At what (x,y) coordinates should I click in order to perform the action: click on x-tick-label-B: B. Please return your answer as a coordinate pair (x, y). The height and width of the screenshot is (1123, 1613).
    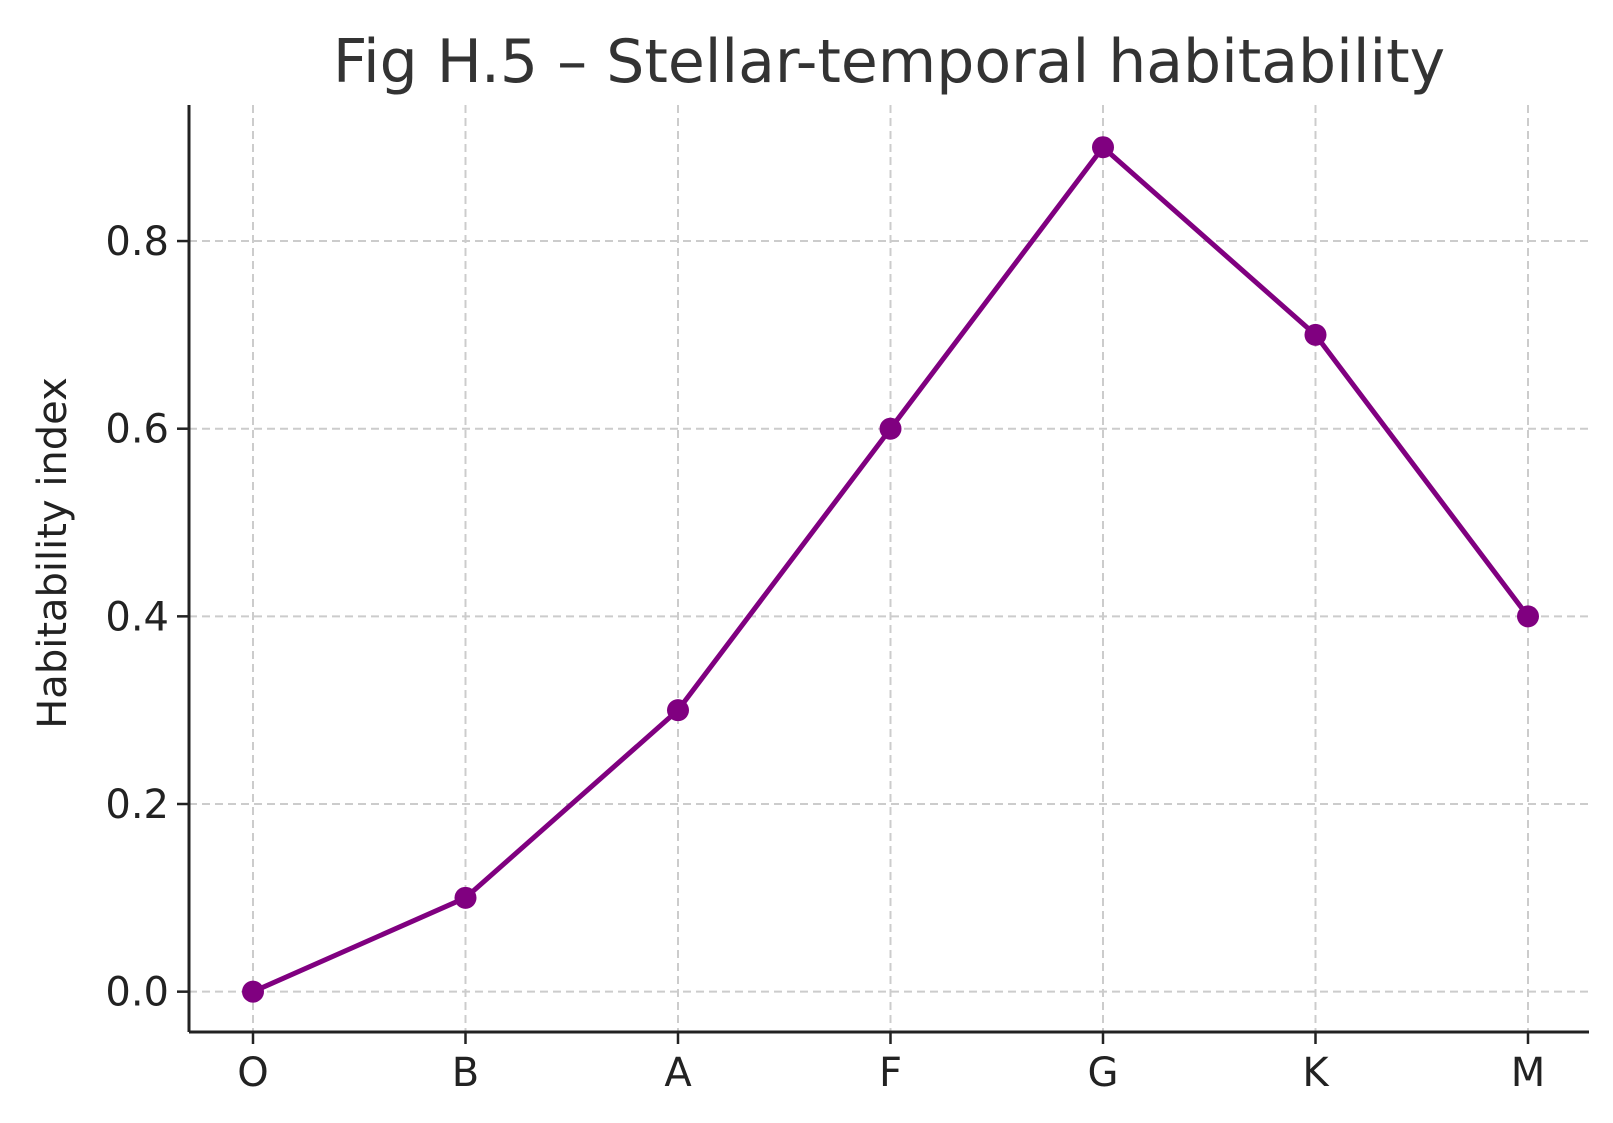
    Looking at the image, I should click on (465, 1073).